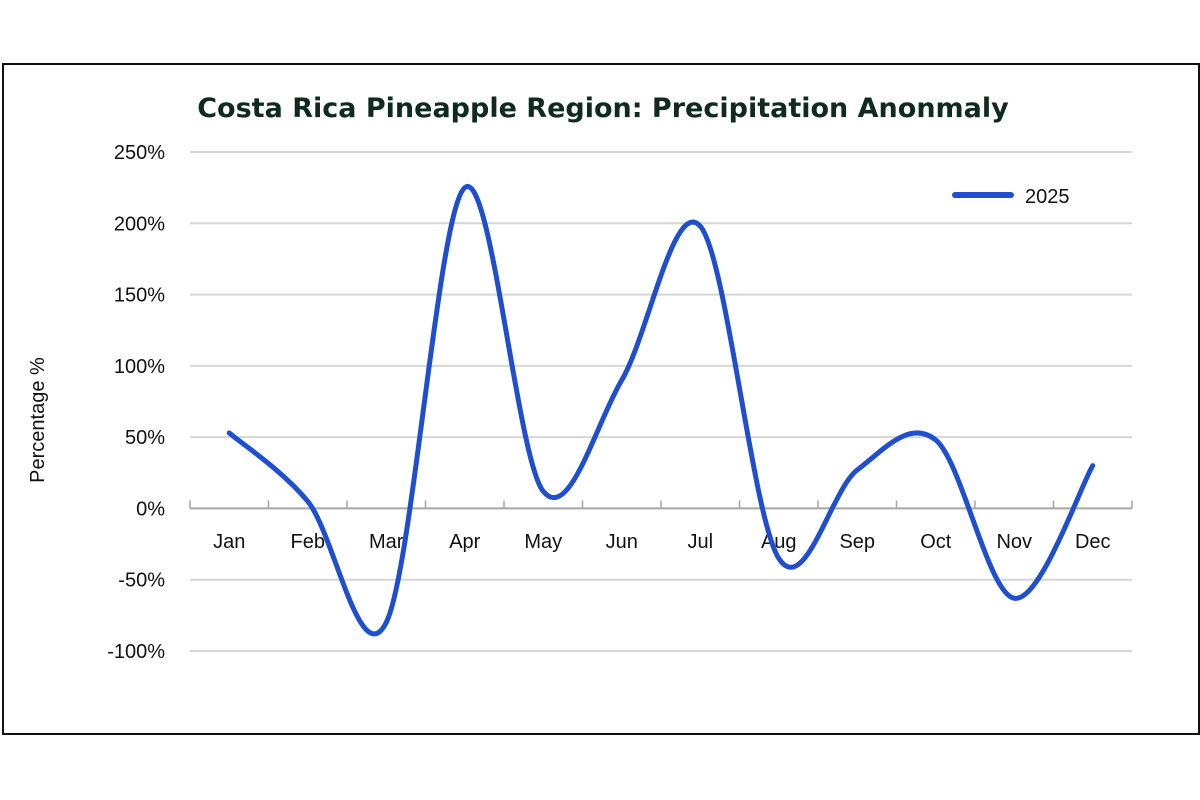 The width and height of the screenshot is (1200, 800). What do you see at coordinates (1093, 542) in the screenshot?
I see `x-tick-label: Dec` at bounding box center [1093, 542].